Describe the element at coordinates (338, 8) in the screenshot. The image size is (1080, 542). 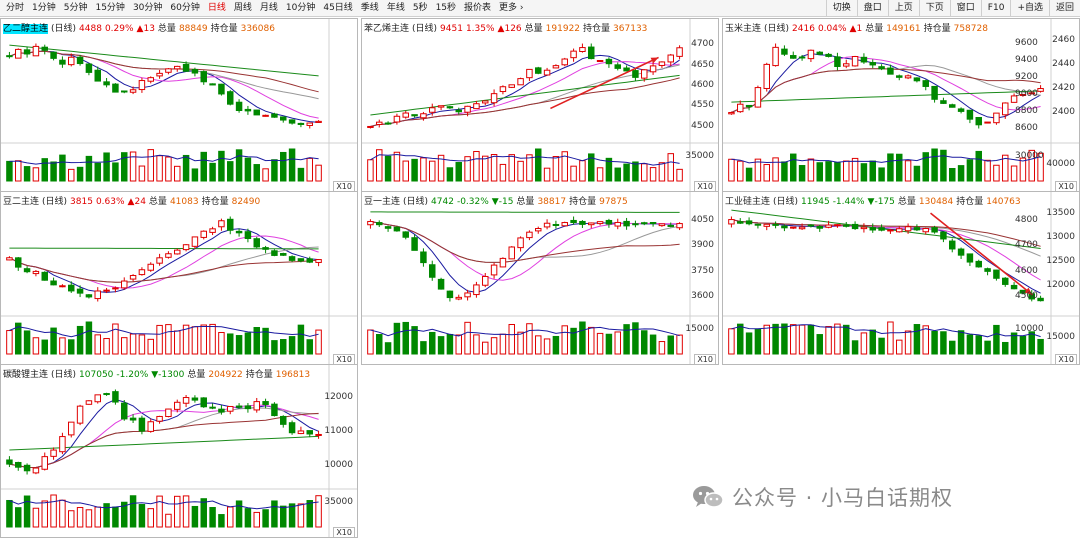
I see `period-tab-10: 45日线` at that location.